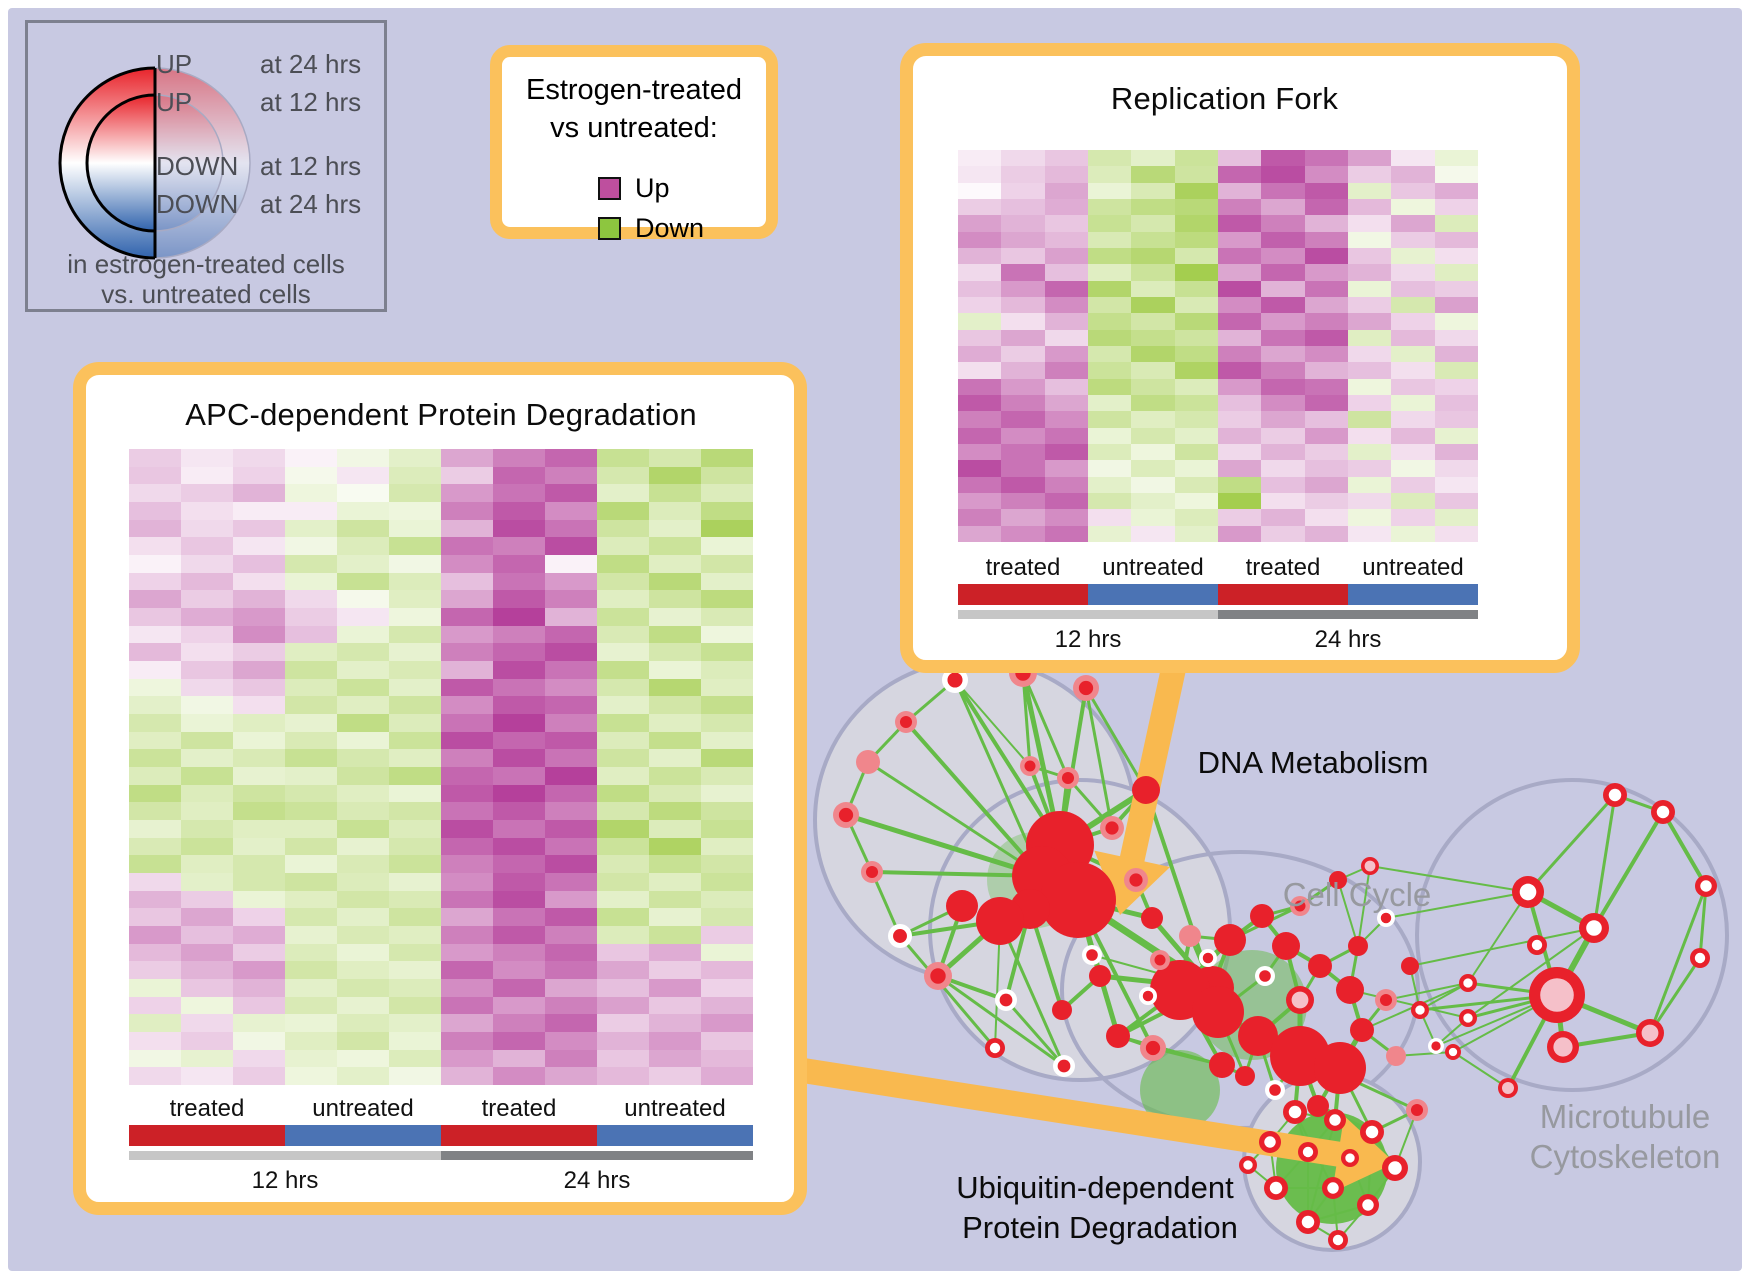 Image resolution: width=1750 pixels, height=1279 pixels. I want to click on ring-legend-time: at 12 hrs, so click(311, 102).